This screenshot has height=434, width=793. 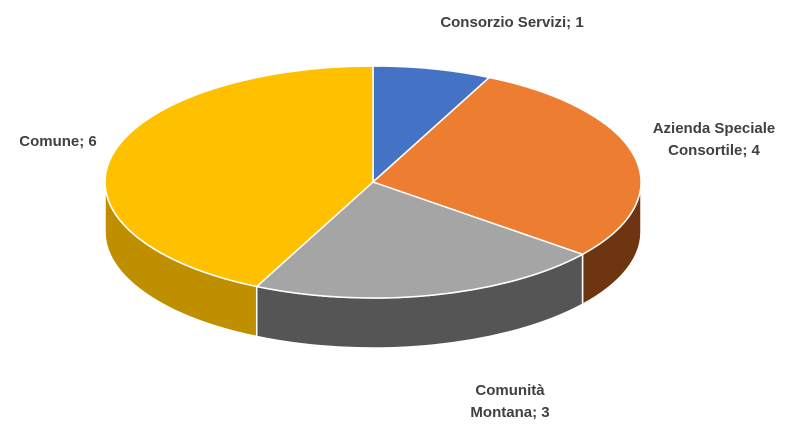 I want to click on data-label: Comunità Montana; 3, so click(x=510, y=401).